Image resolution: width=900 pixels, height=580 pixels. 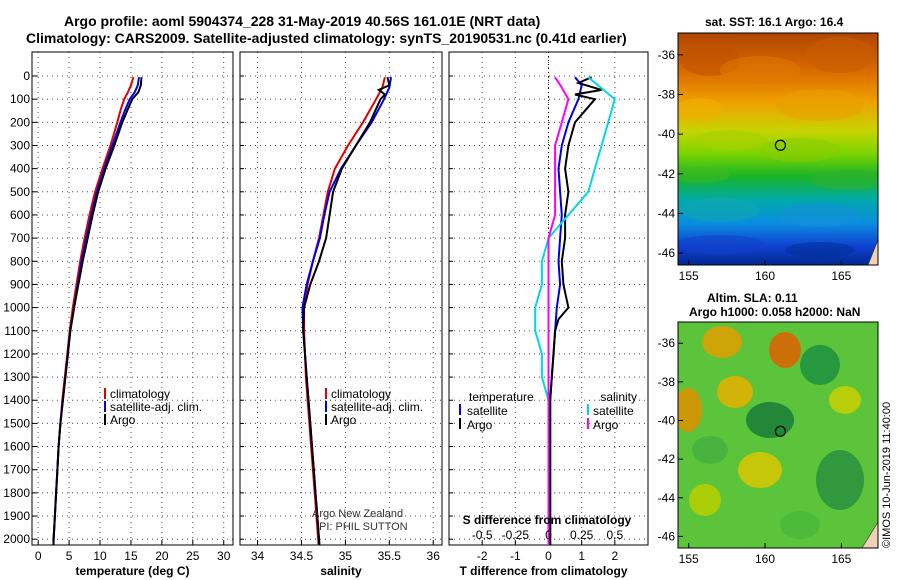 What do you see at coordinates (667, 174) in the screenshot?
I see `sst-ytick-label: -42` at bounding box center [667, 174].